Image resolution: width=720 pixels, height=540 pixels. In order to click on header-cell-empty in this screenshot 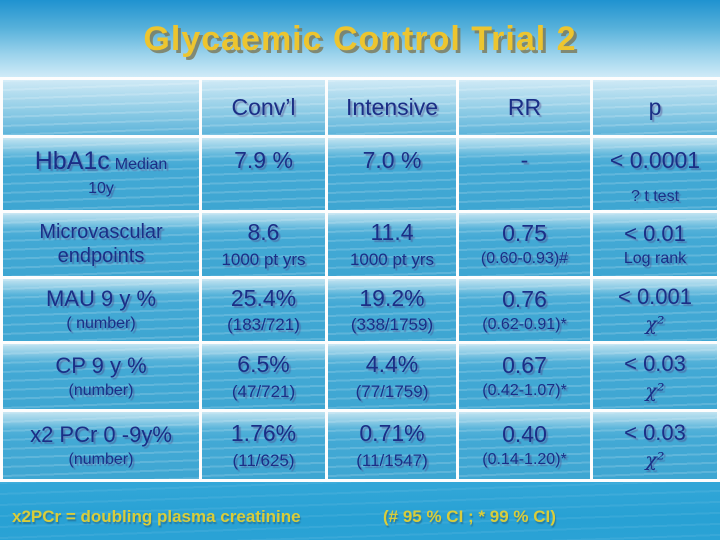, I will do `click(101, 107)`.